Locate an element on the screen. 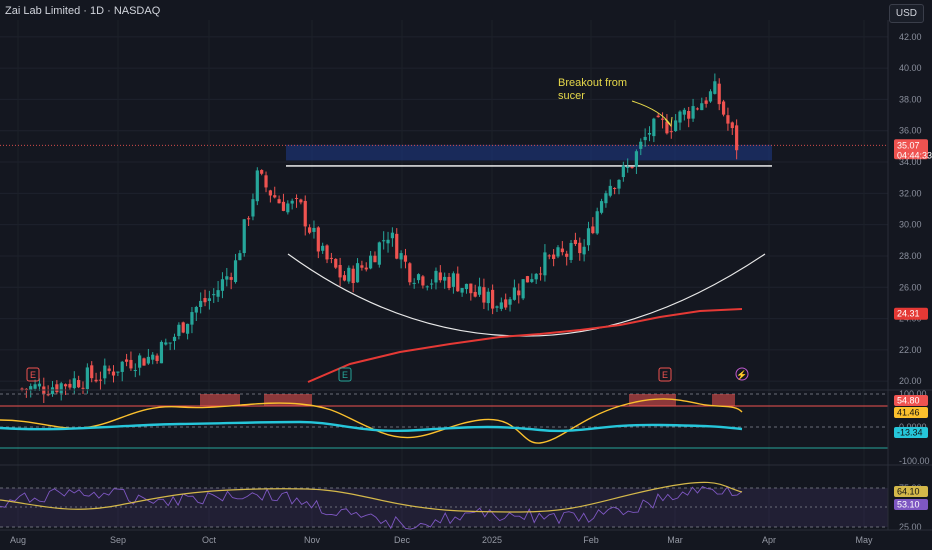 The height and width of the screenshot is (550, 932). moving-average-line is located at coordinates (525, 345).